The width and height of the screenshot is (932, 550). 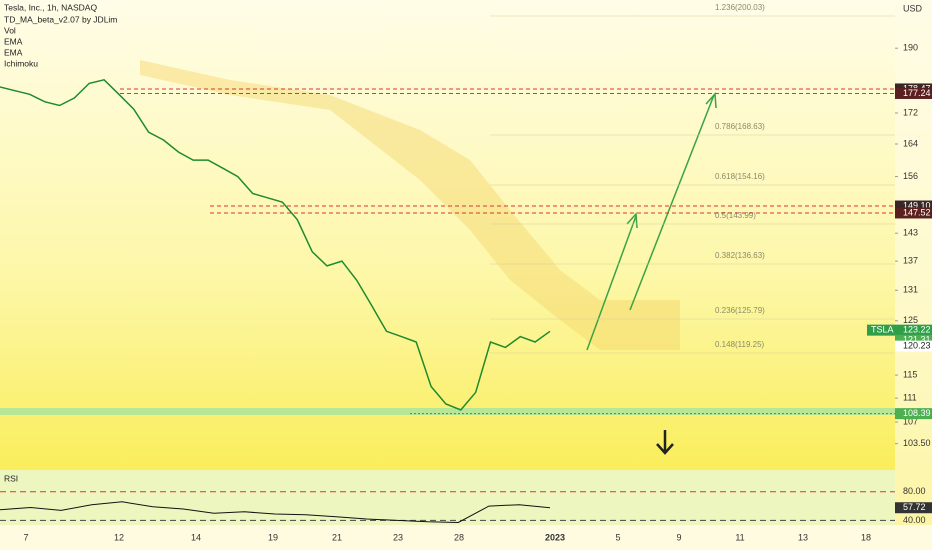 I want to click on price-tag-label: 121.31, so click(x=917, y=340).